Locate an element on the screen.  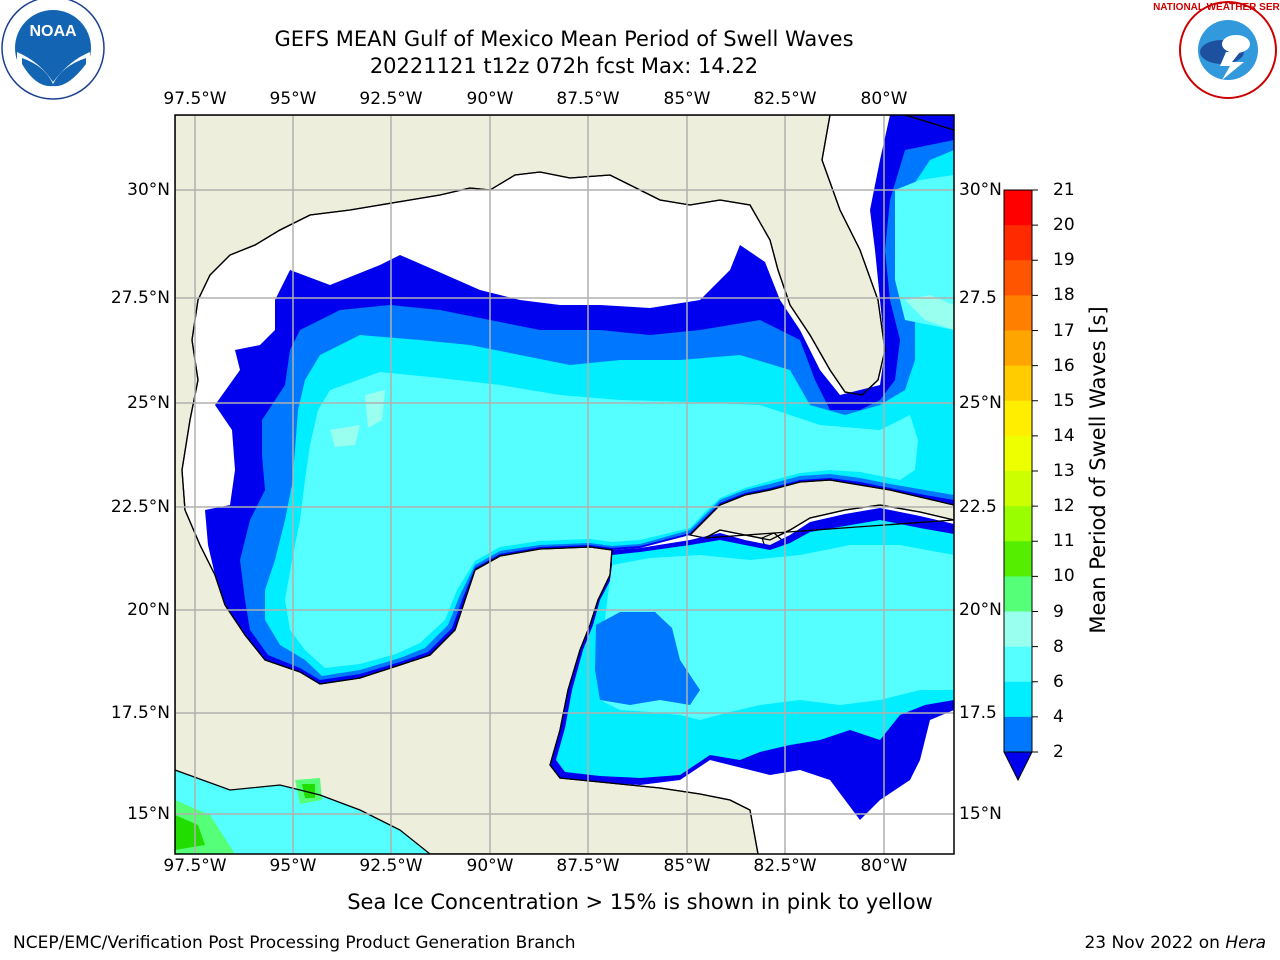
colorbar-tick-label: 17 is located at coordinates (1064, 330).